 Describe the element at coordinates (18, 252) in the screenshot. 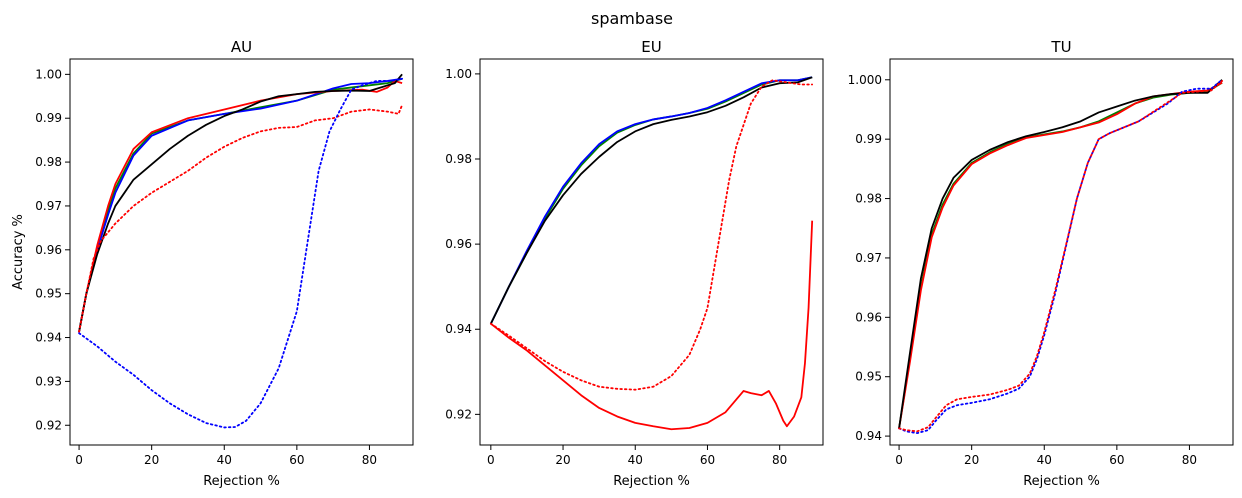

I see `y-axis-label: Accuracy %` at that location.